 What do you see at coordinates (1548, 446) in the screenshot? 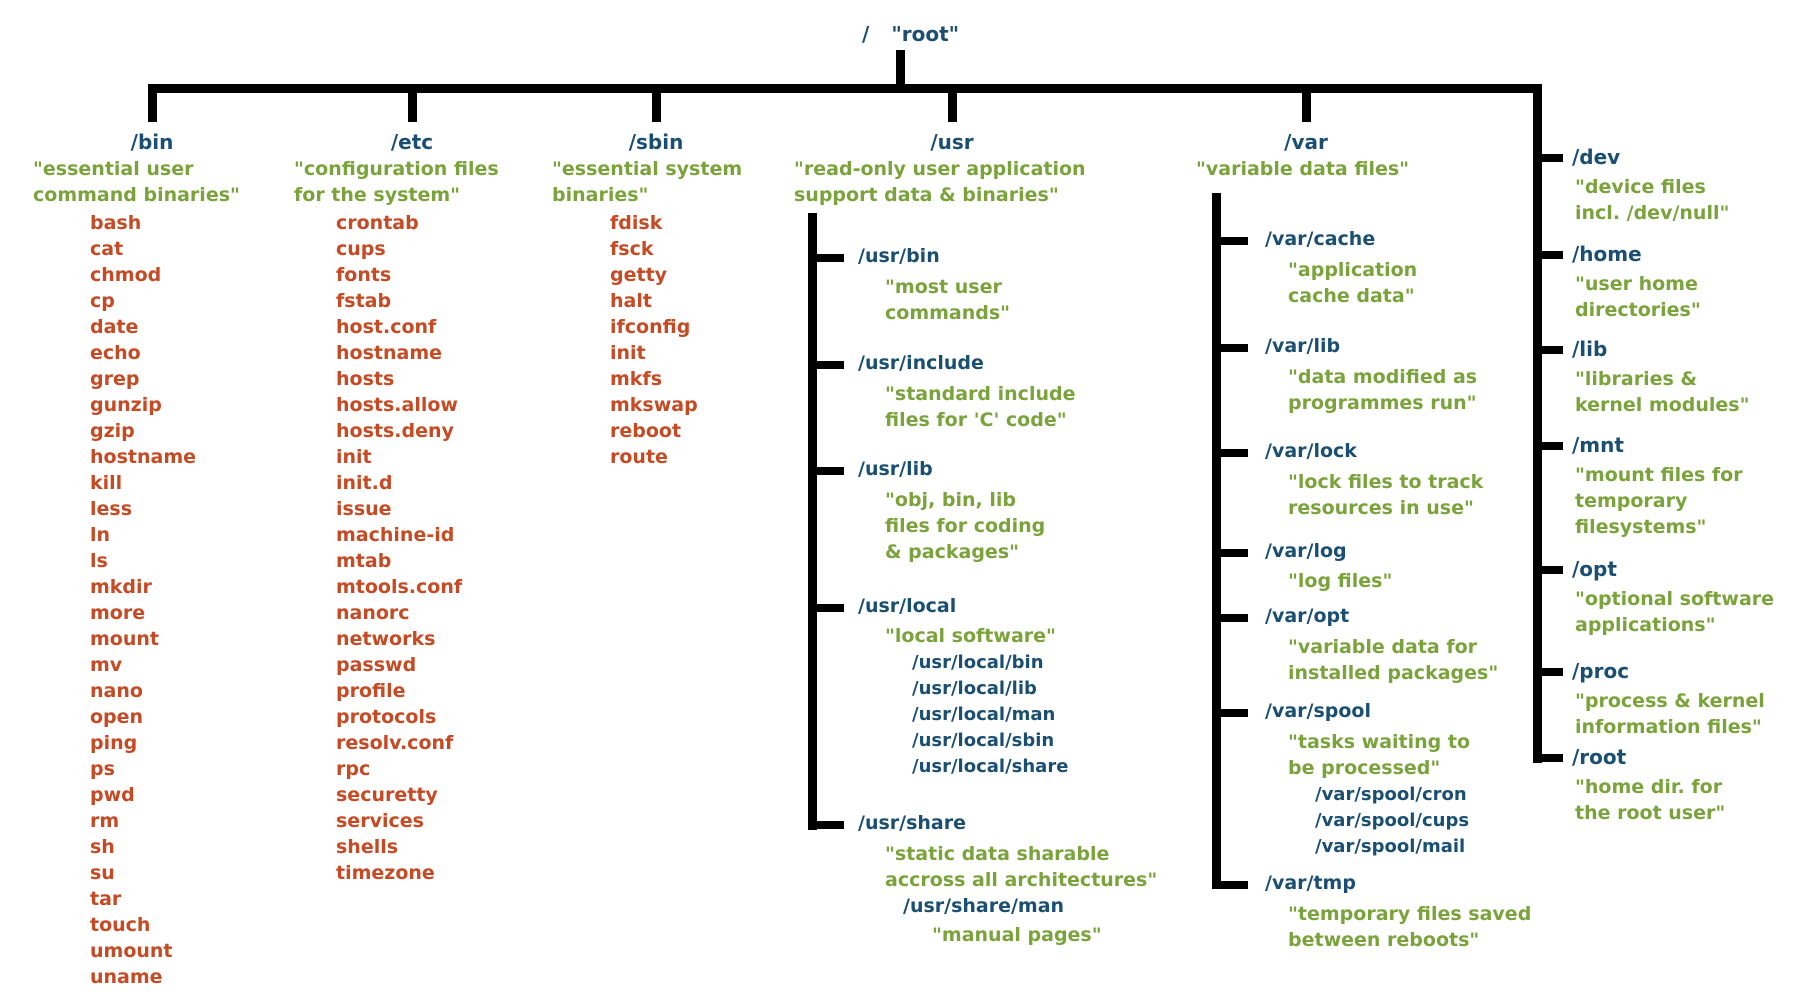
I see `mnt-tick` at bounding box center [1548, 446].